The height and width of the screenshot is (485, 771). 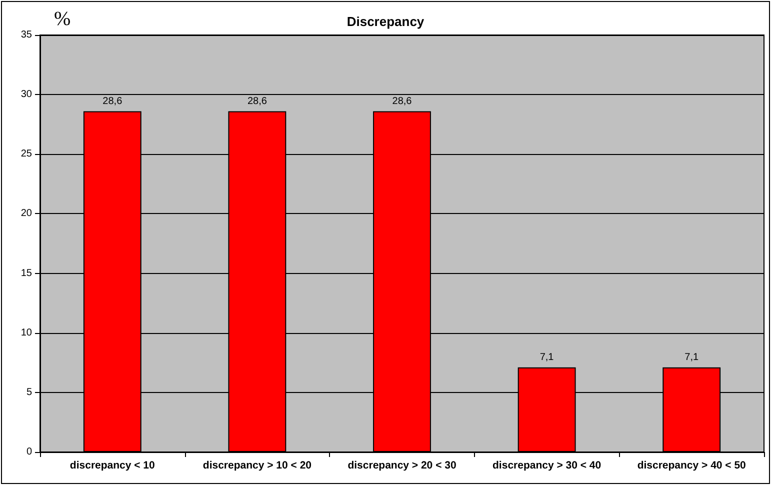 What do you see at coordinates (26, 94) in the screenshot?
I see `y-tick-label: 30` at bounding box center [26, 94].